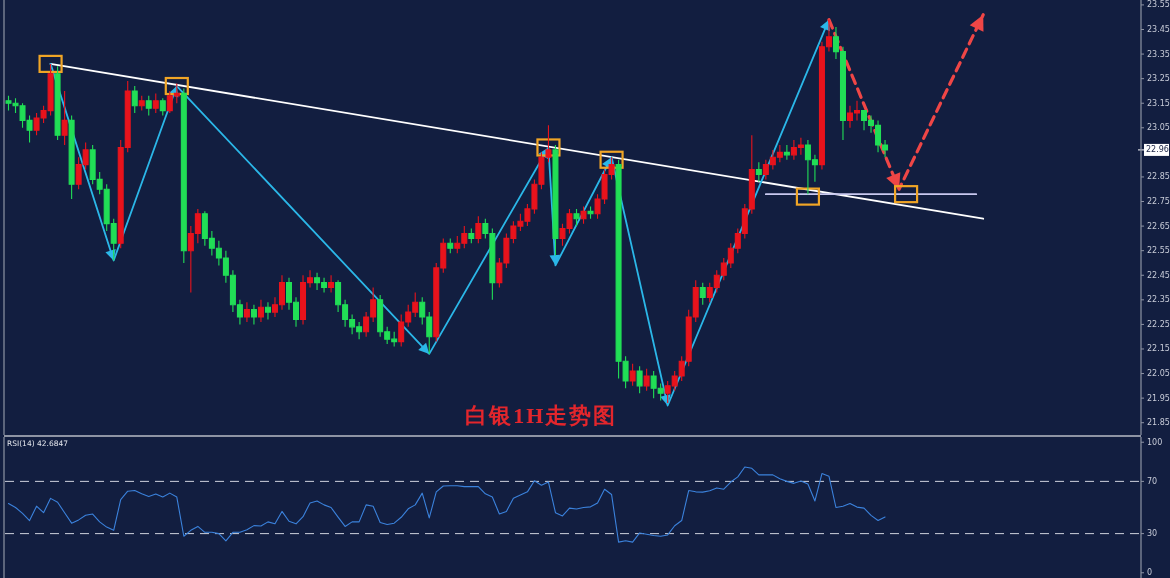  I want to click on y-tick-label: 21.85, so click(1158, 423).